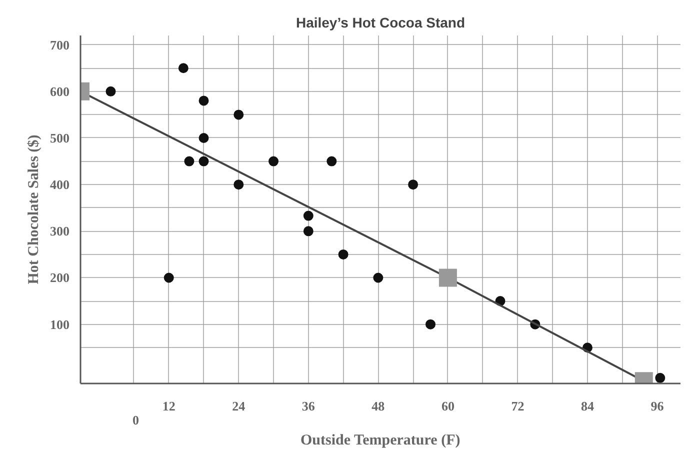  What do you see at coordinates (60, 184) in the screenshot?
I see `y-tick-label: 400` at bounding box center [60, 184].